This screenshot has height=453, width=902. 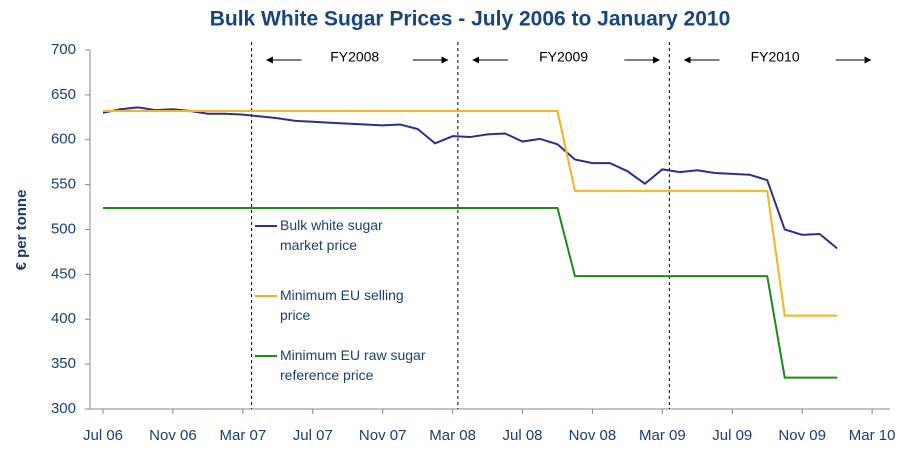 I want to click on y-tick-label: 600, so click(x=63, y=139).